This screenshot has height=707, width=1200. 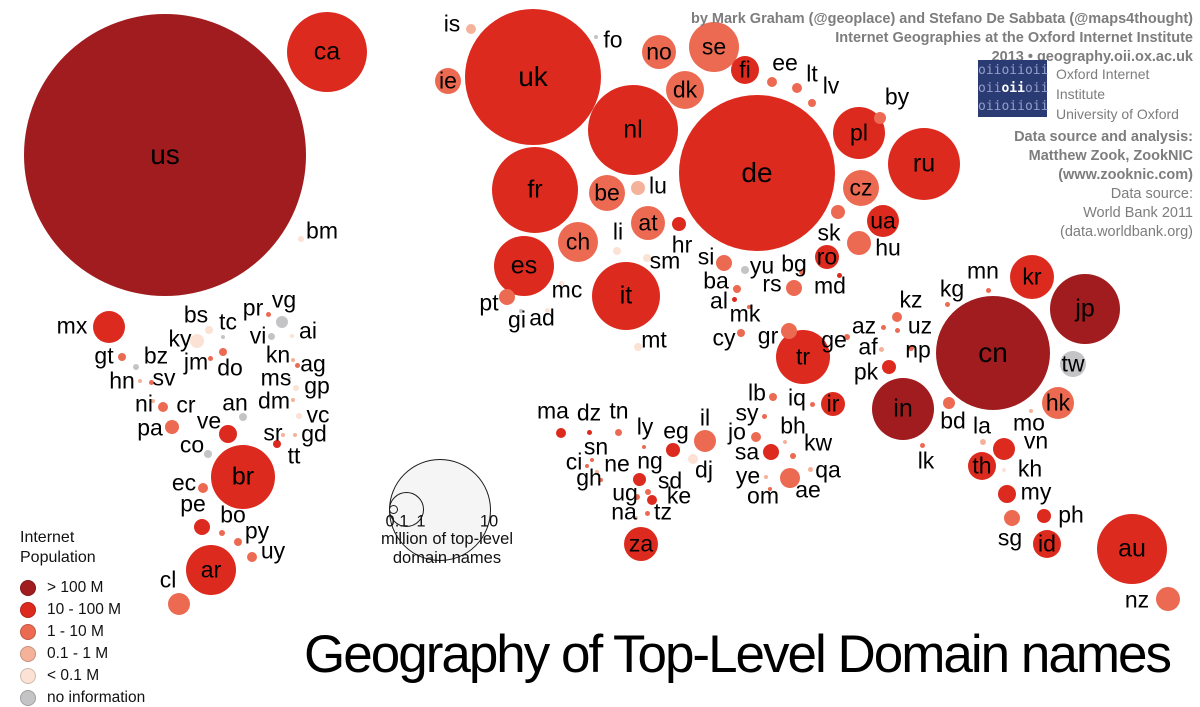 I want to click on country-label-in: in, so click(x=903, y=408).